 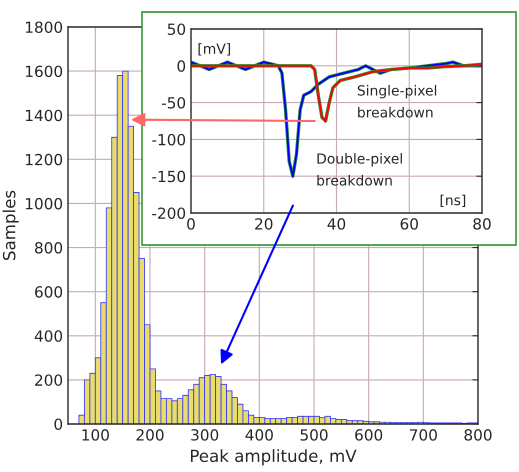 I want to click on x-tick-label: 0, so click(x=191, y=224).